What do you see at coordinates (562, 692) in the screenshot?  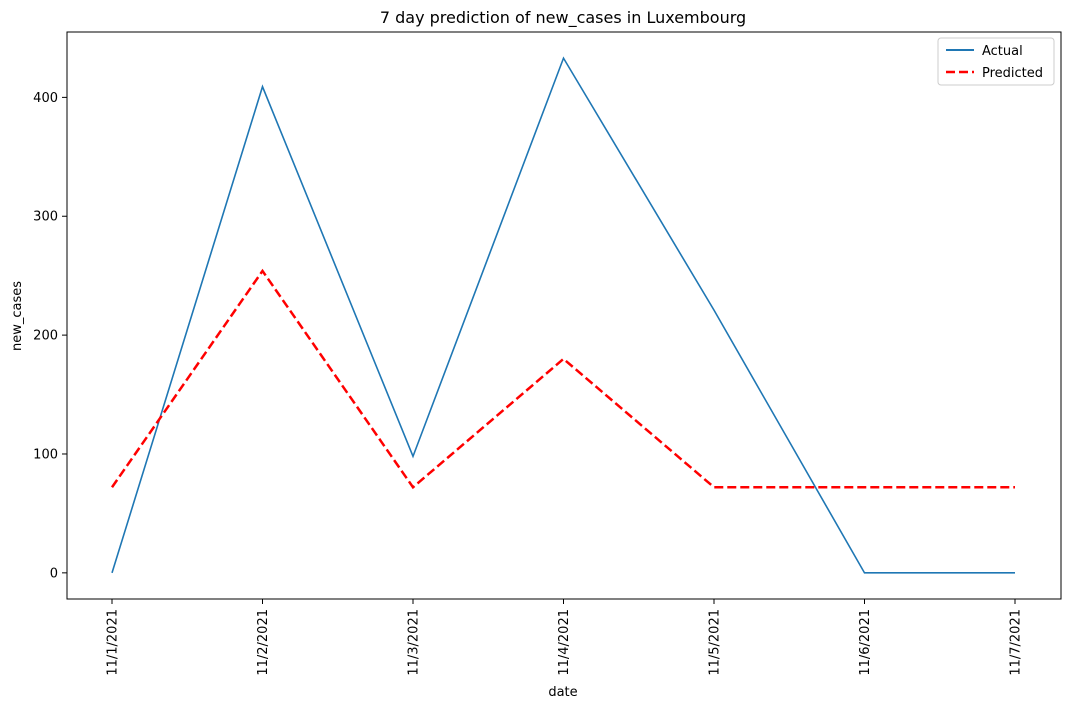 I see `x-axis-label: date` at bounding box center [562, 692].